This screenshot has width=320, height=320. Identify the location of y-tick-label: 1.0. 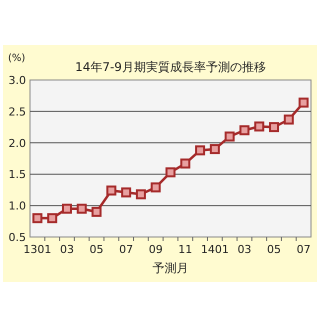
(17, 206).